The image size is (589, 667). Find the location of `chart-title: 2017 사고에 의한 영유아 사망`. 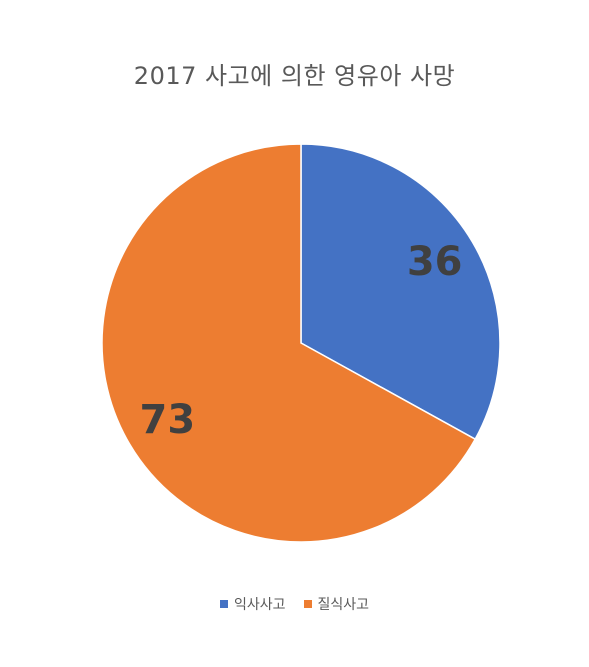

chart-title: 2017 사고에 의한 영유아 사망 is located at coordinates (294, 76).